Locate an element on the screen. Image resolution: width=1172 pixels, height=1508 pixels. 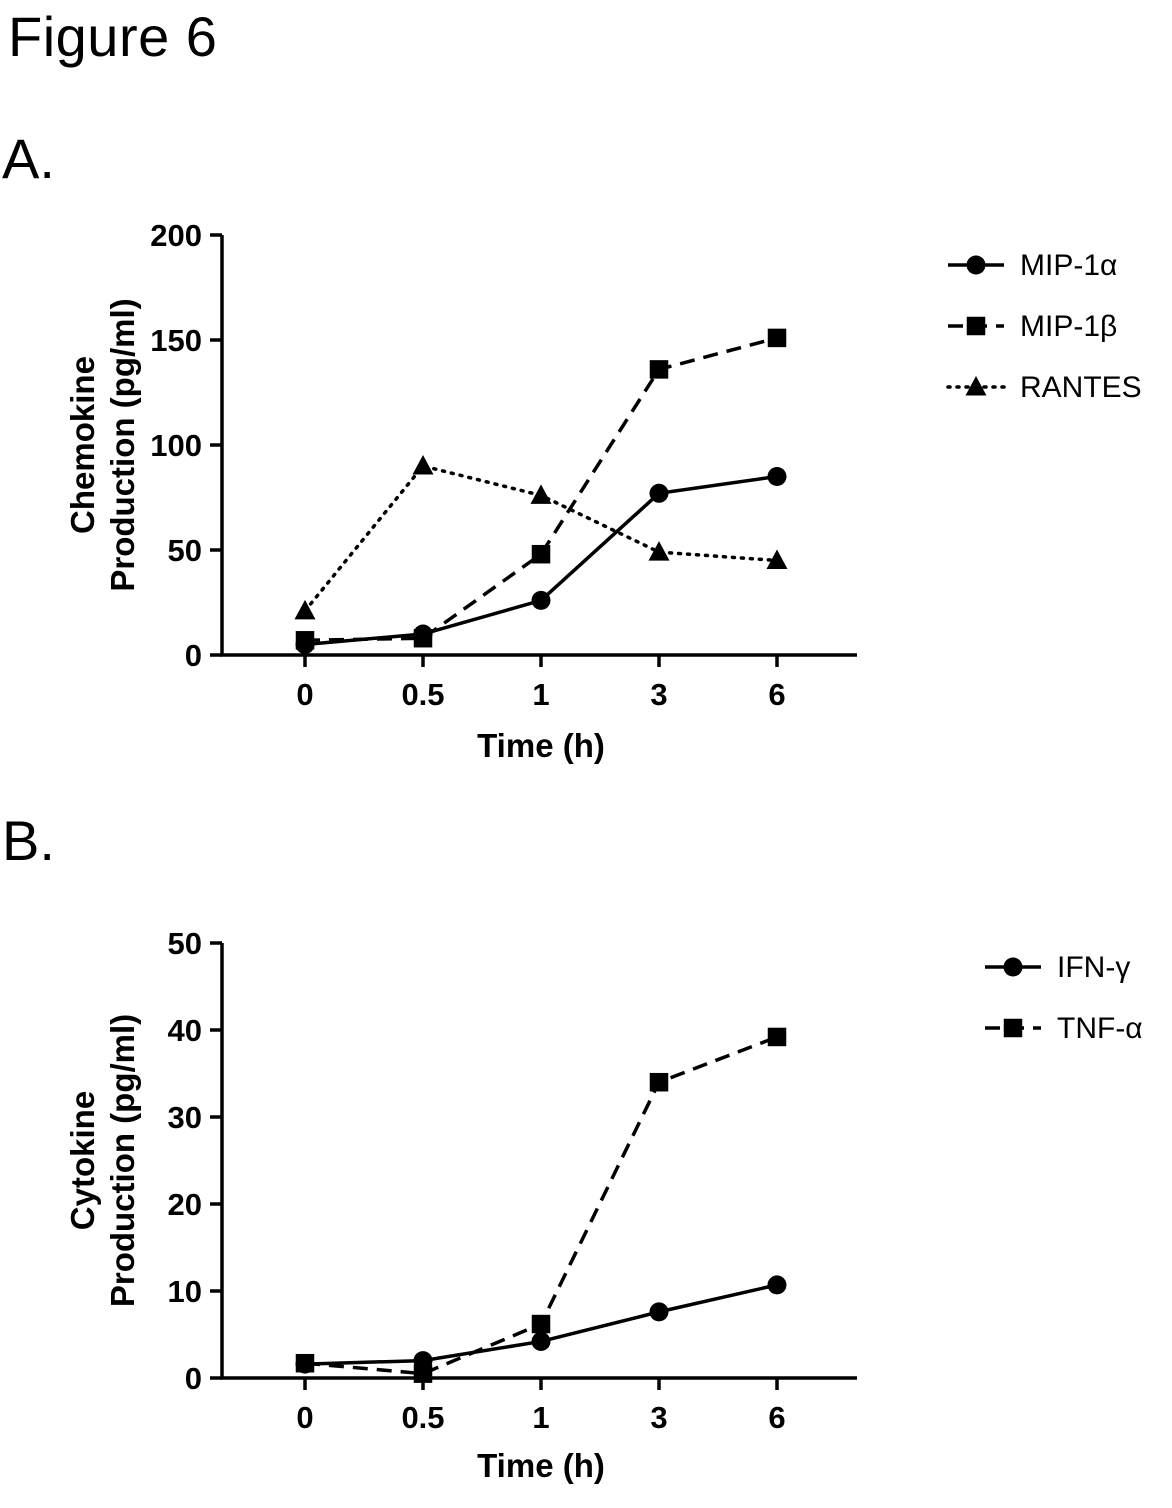
y-tick-label: 150 is located at coordinates (176, 340).